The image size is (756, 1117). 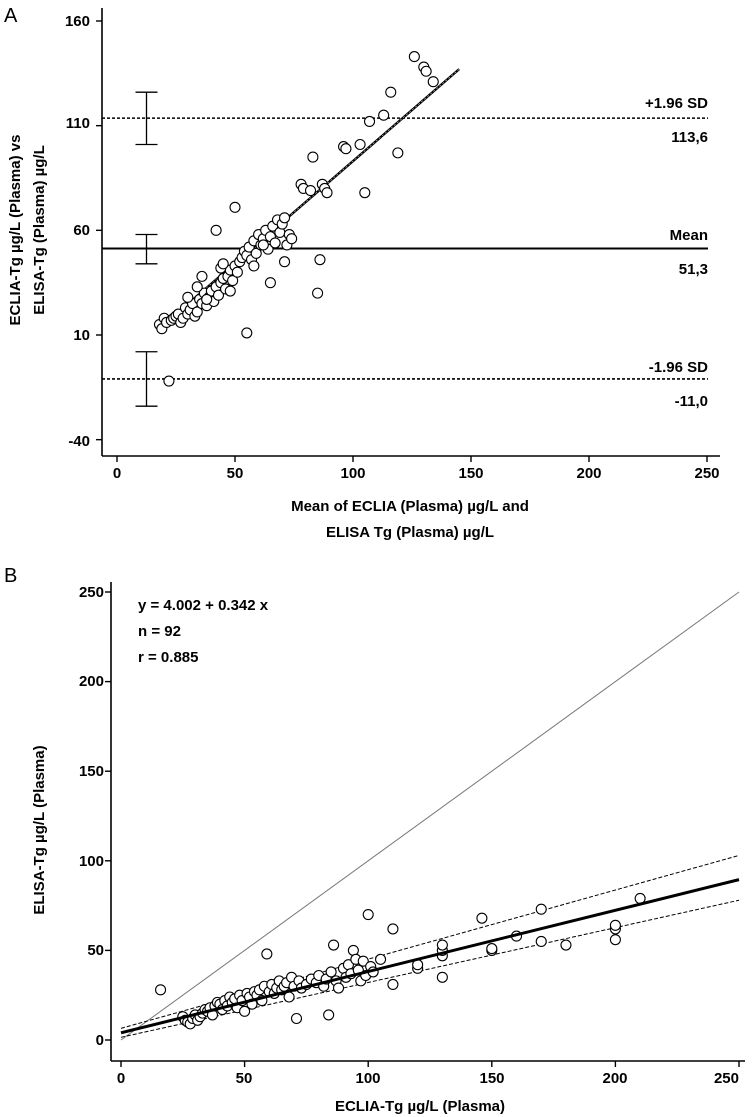 What do you see at coordinates (420, 1106) in the screenshot?
I see `panel-b-xlabel: ECLIA-Tg µg/L (Plasma)` at bounding box center [420, 1106].